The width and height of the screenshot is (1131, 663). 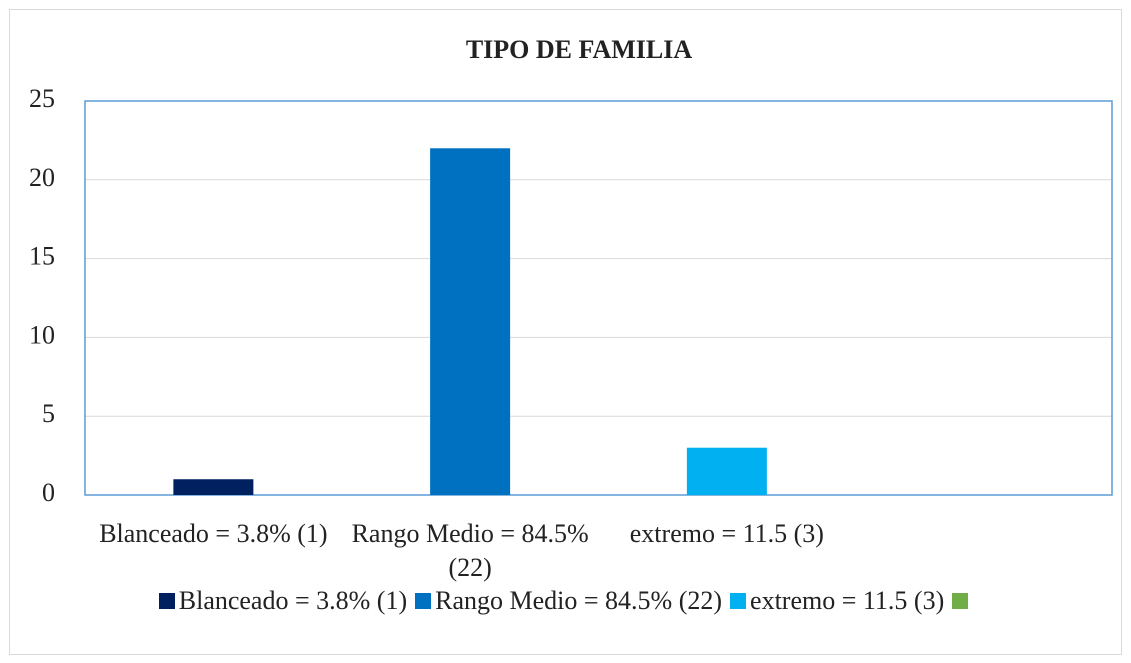 What do you see at coordinates (579, 49) in the screenshot?
I see `chart-title: TIPO DE FAMILIA` at bounding box center [579, 49].